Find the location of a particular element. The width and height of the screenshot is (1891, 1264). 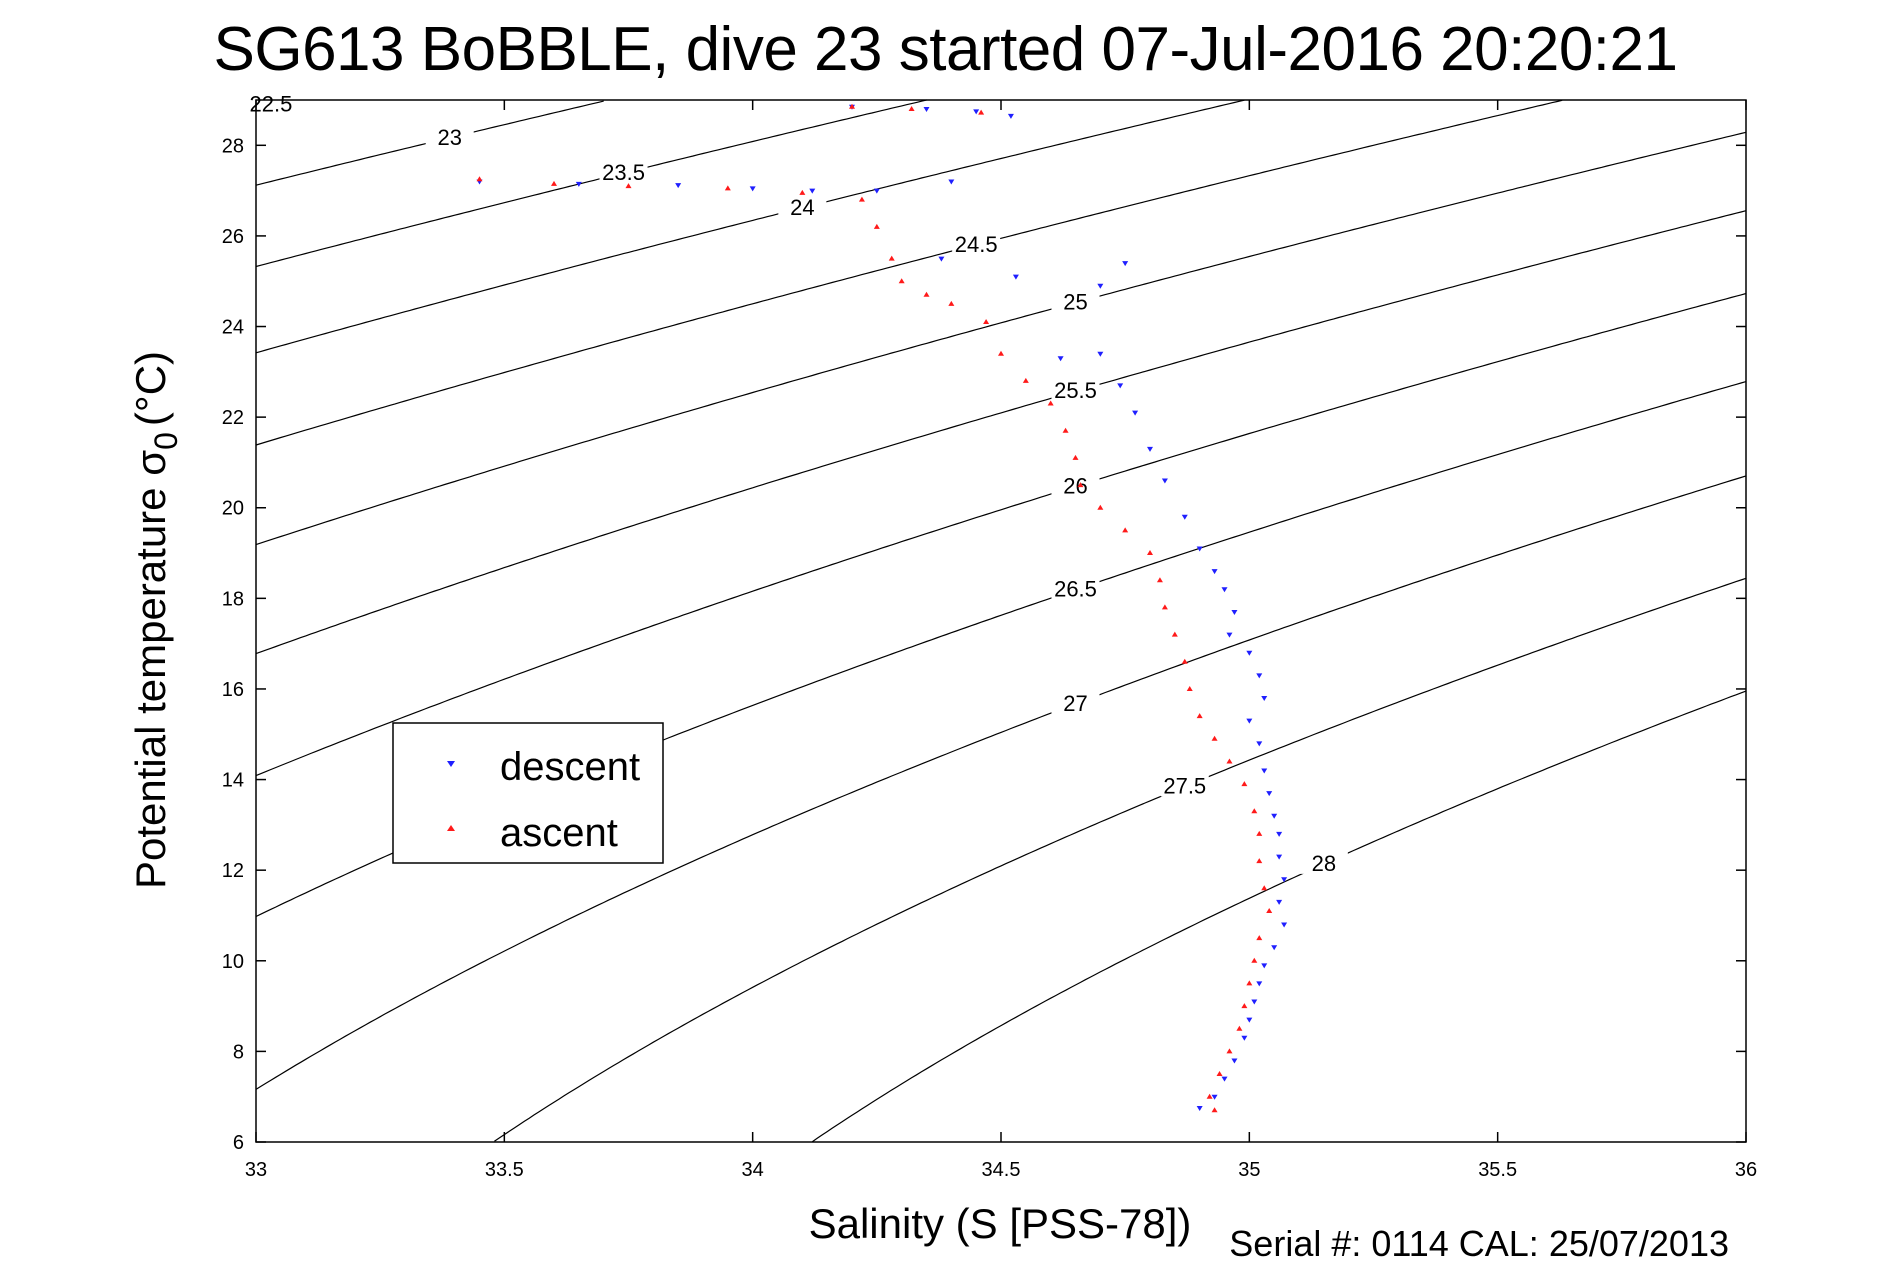

y-axis-label: Potential temperature σ0 (°C) is located at coordinates (155, 620).